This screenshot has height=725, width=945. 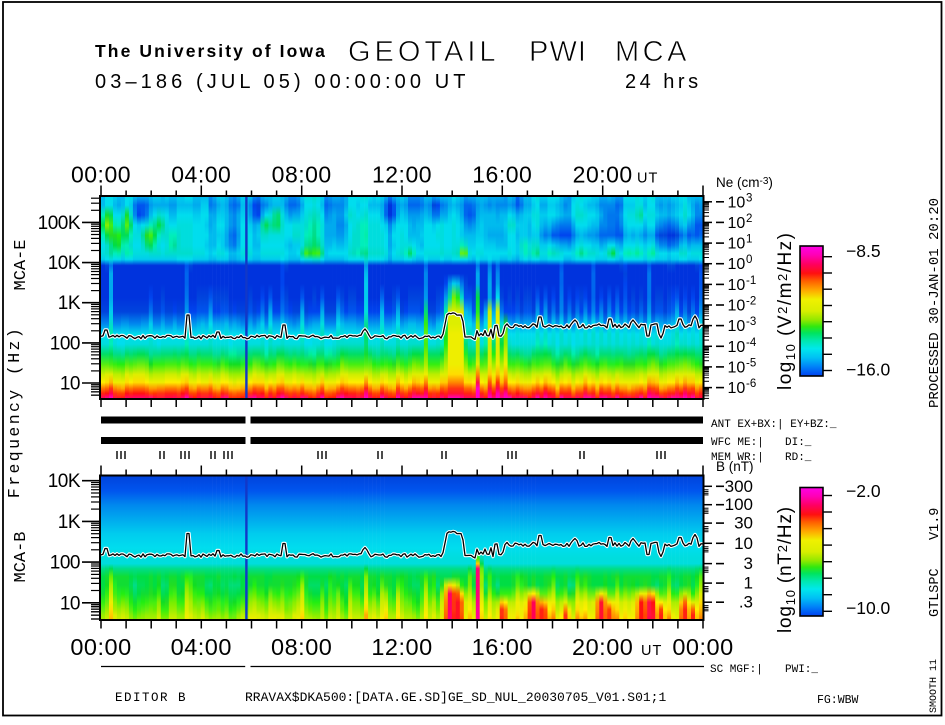 I want to click on svg-text: 300, so click(x=739, y=486).